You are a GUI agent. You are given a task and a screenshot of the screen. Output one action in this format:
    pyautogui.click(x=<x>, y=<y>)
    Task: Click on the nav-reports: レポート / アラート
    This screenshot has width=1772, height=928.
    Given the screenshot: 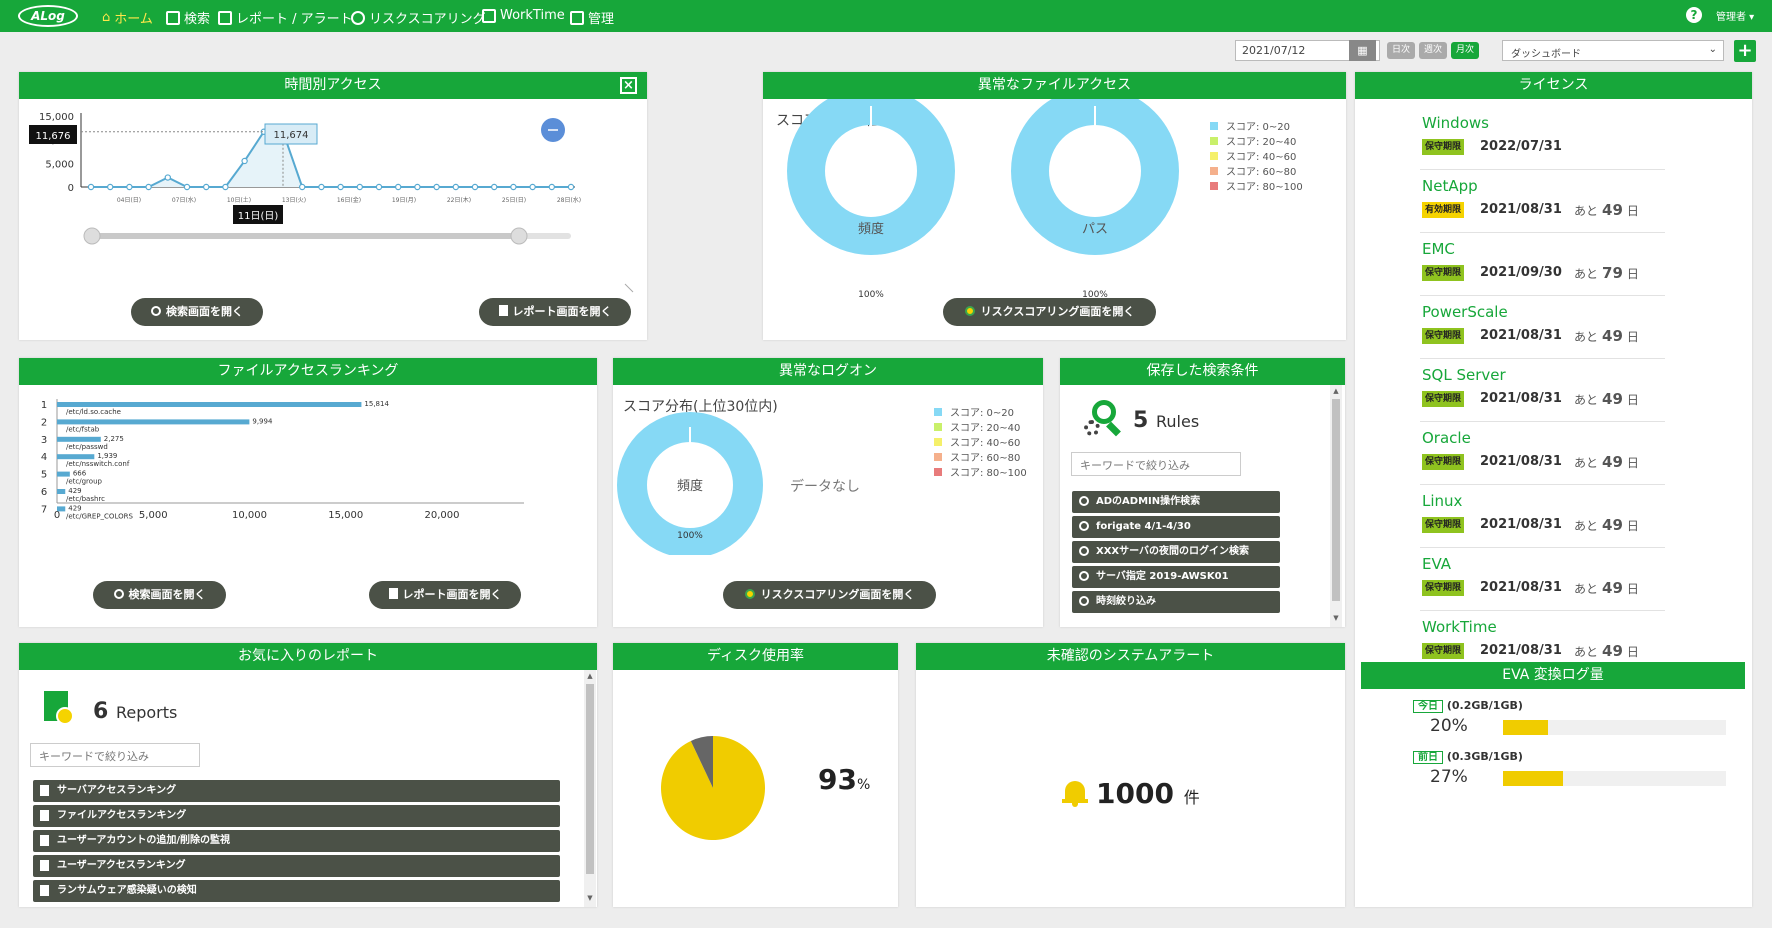 What is the action you would take?
    pyautogui.click(x=285, y=17)
    